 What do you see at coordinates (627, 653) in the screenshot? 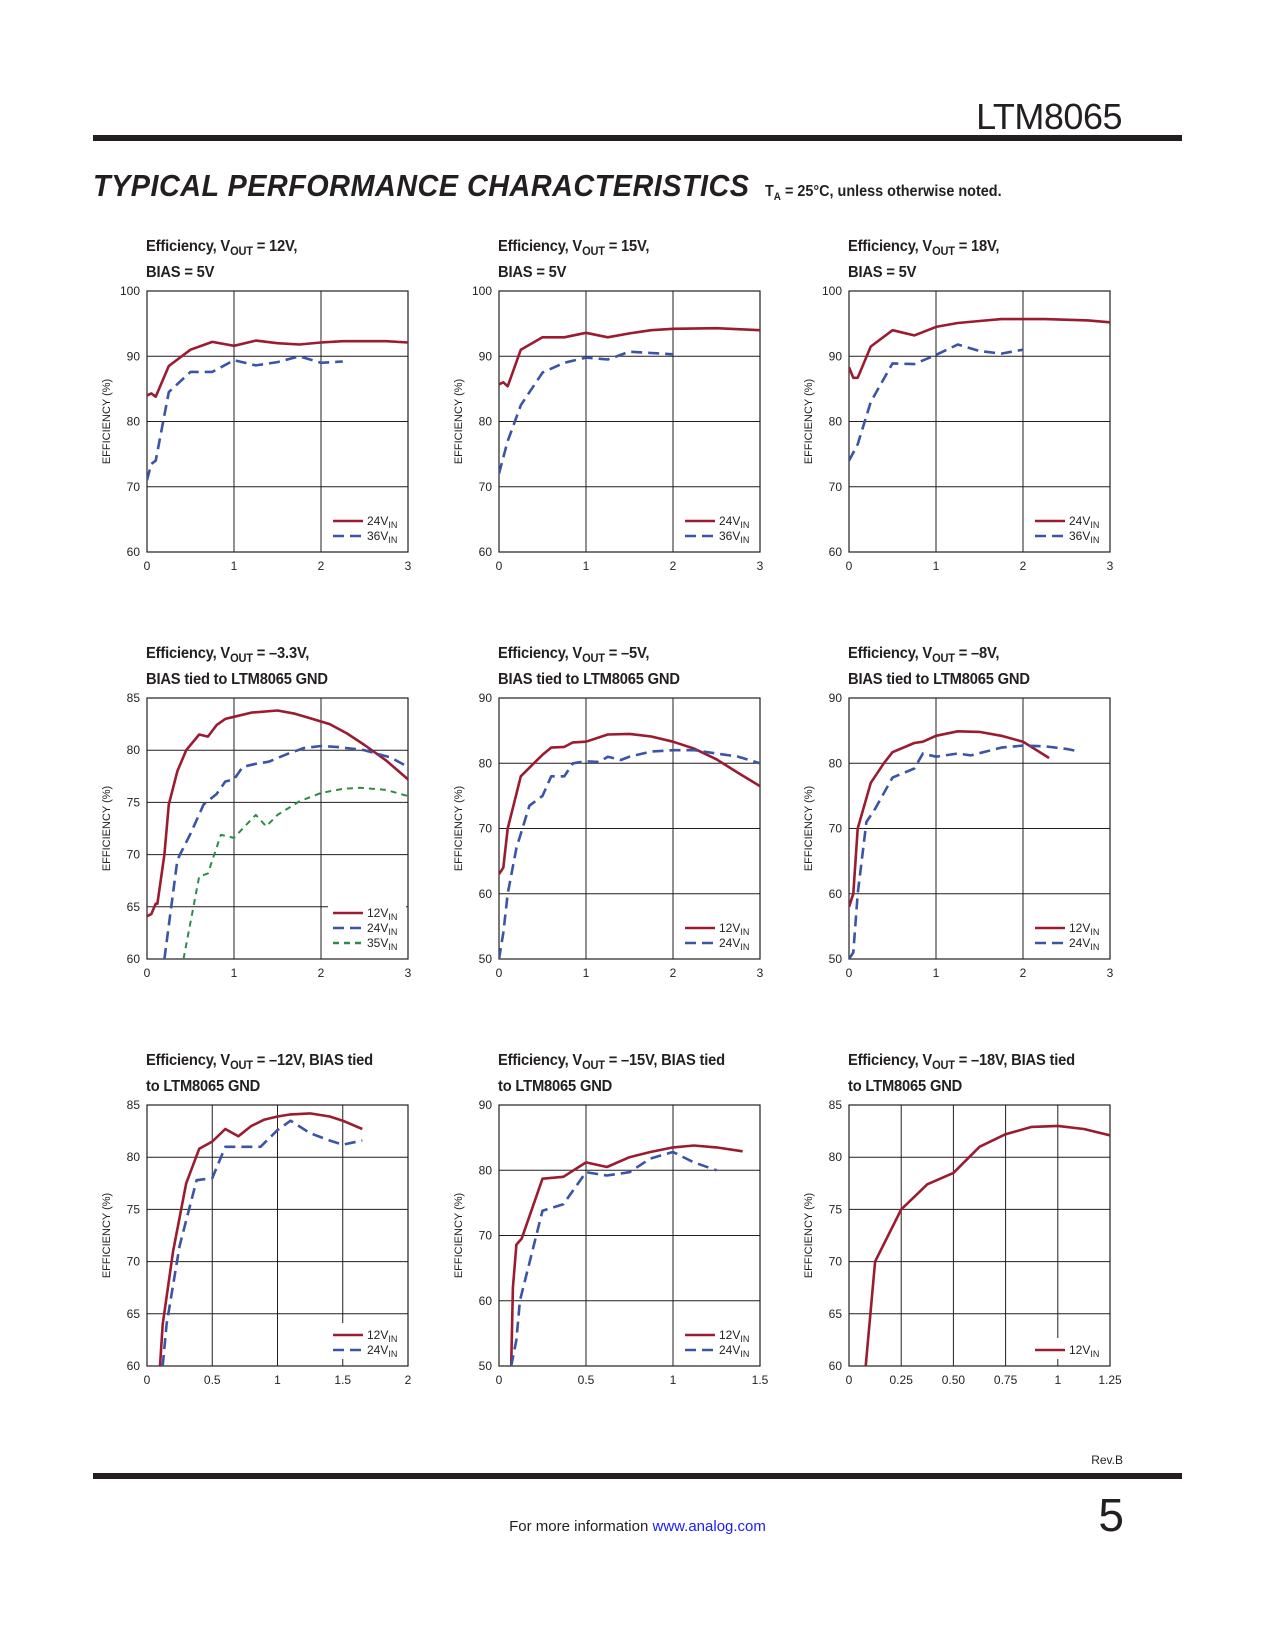
I see `title-text-post: = –5V,` at bounding box center [627, 653].